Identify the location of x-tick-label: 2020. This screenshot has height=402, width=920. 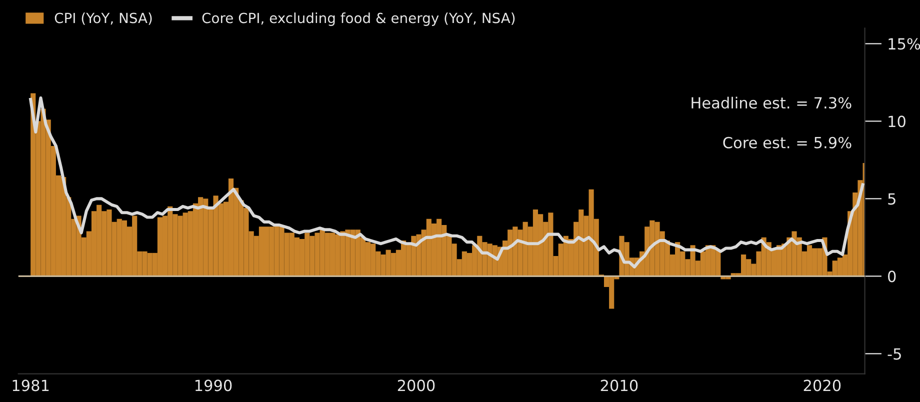
(822, 386).